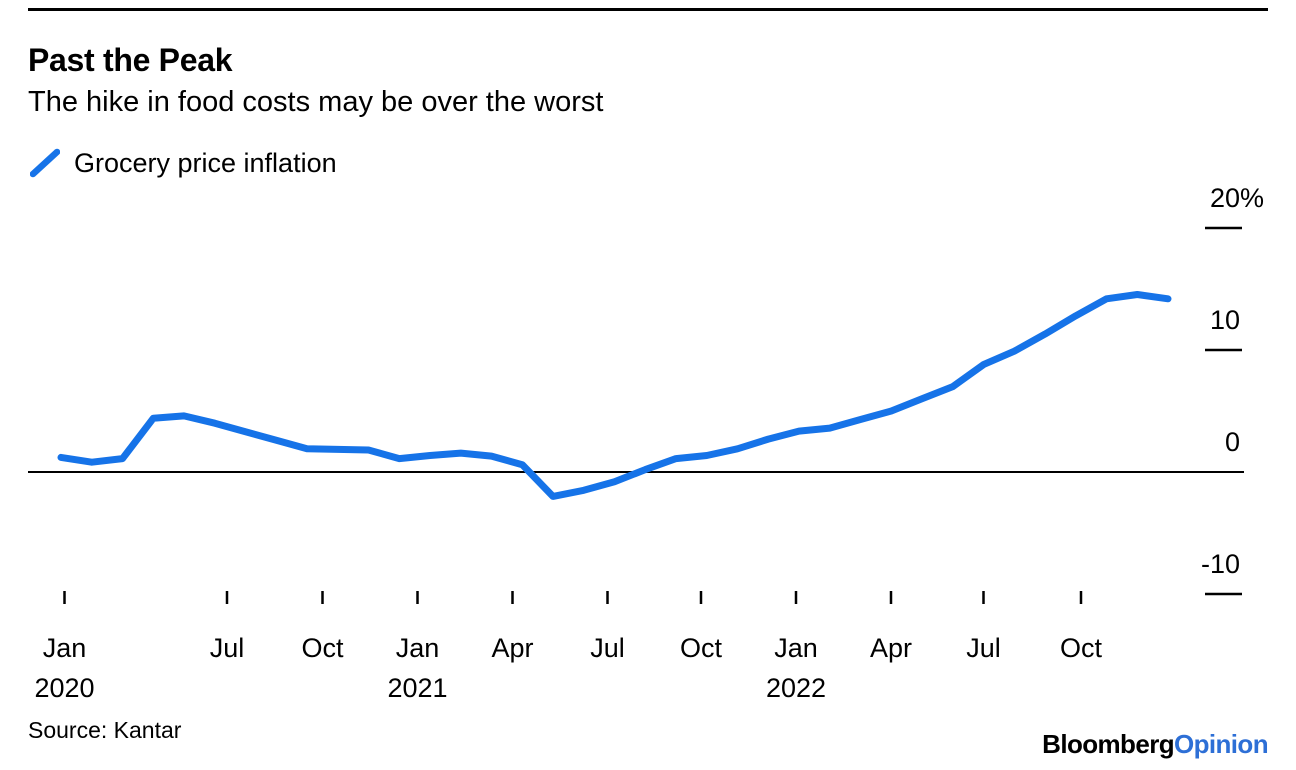 Image resolution: width=1296 pixels, height=770 pixels. Describe the element at coordinates (205, 163) in the screenshot. I see `legend-label: Grocery price inflation` at that location.